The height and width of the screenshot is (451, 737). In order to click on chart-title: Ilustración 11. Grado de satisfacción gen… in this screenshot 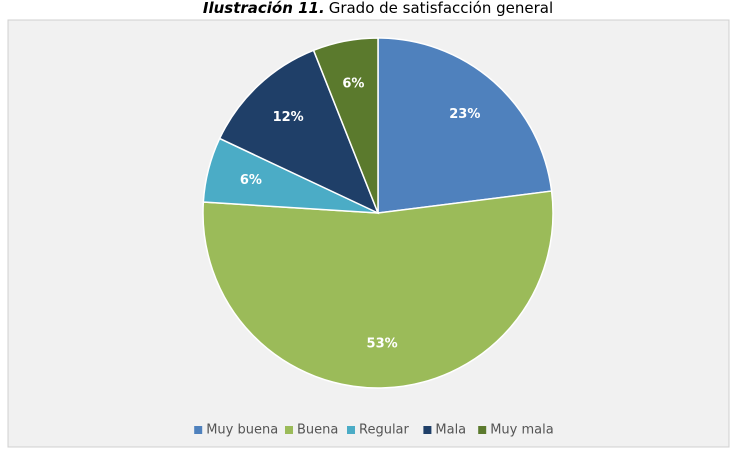, I will do `click(378, 8)`.